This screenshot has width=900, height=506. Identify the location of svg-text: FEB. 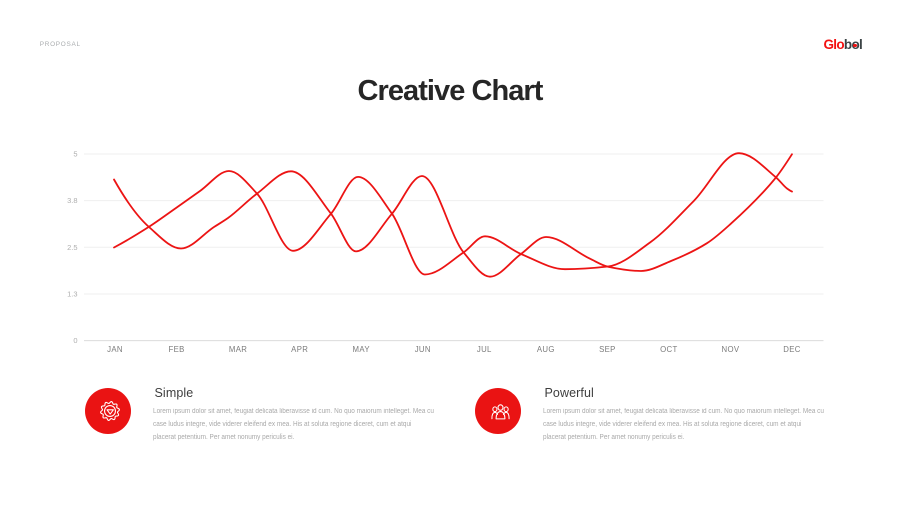
(176, 349).